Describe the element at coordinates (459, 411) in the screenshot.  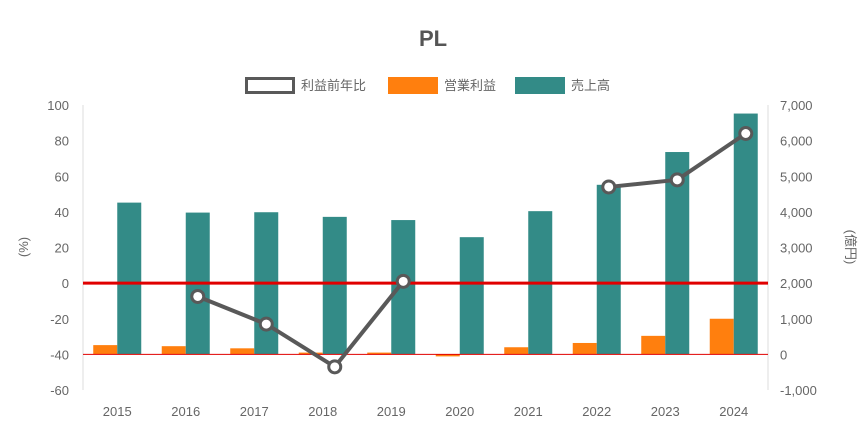
I see `x-tick-label: 2020` at that location.